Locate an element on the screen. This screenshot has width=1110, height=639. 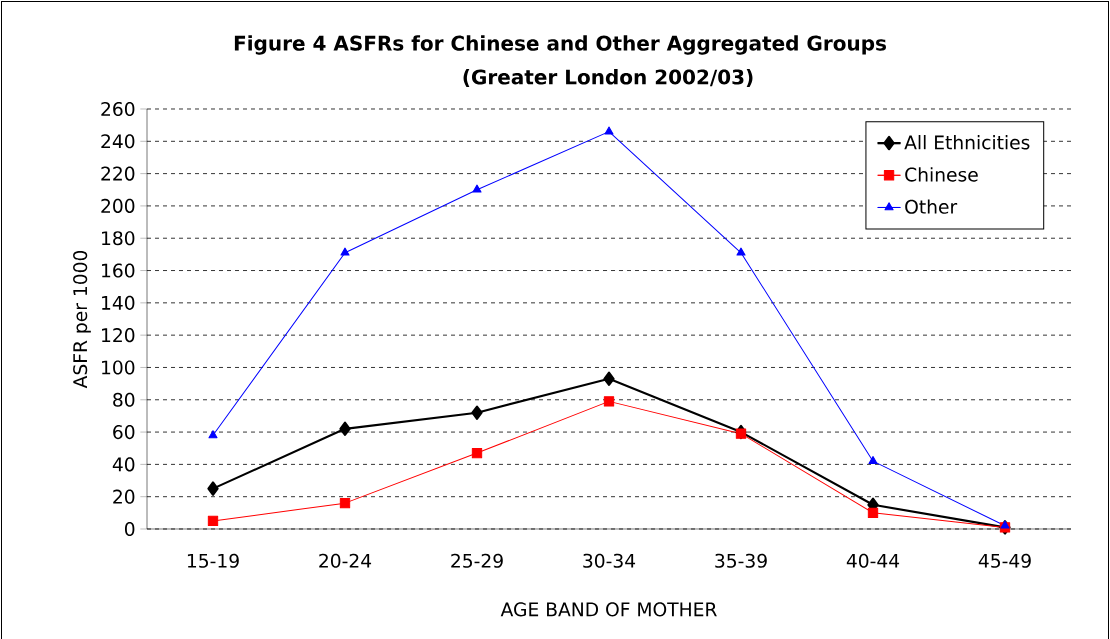
x-tick-label: 15-19 is located at coordinates (213, 560).